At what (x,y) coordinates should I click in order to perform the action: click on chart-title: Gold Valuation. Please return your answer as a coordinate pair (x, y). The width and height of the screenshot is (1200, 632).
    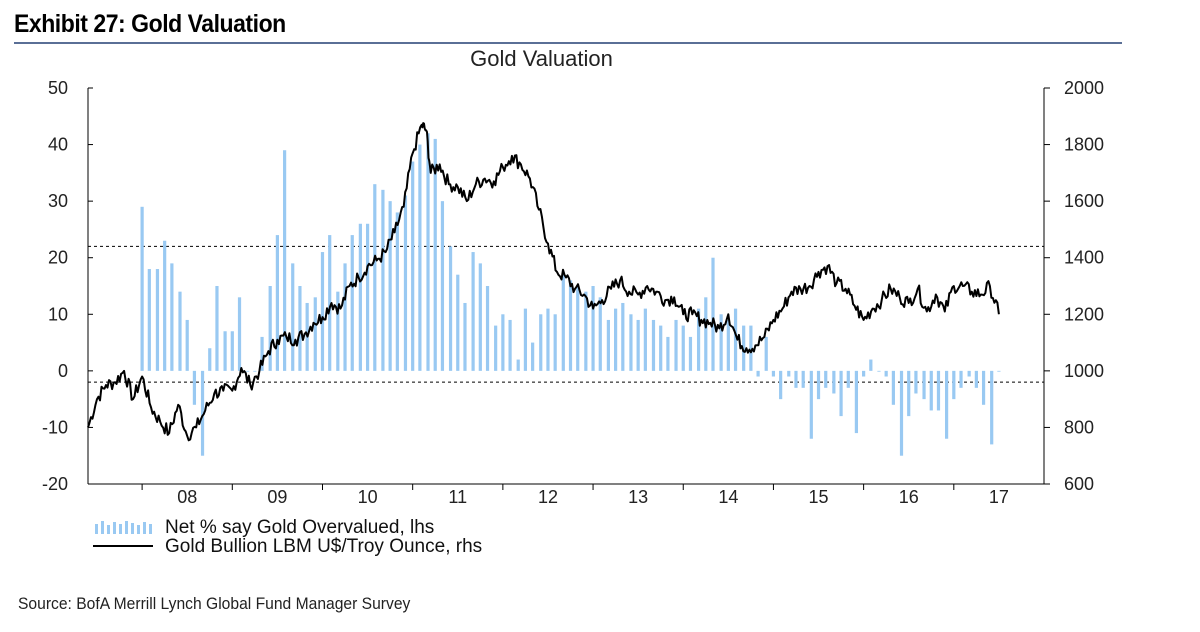
    Looking at the image, I should click on (541, 58).